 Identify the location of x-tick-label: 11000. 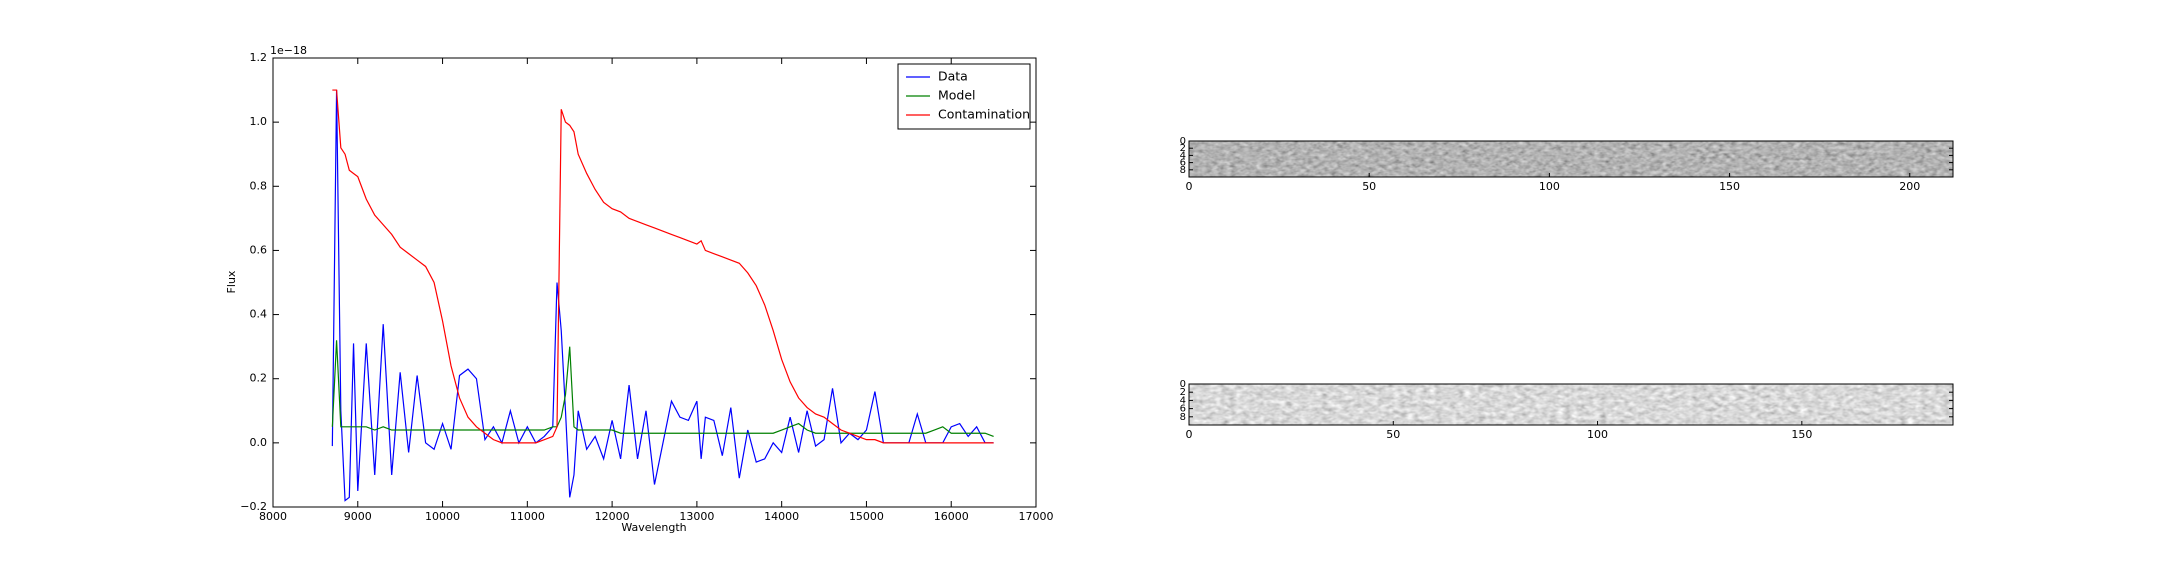
(527, 516).